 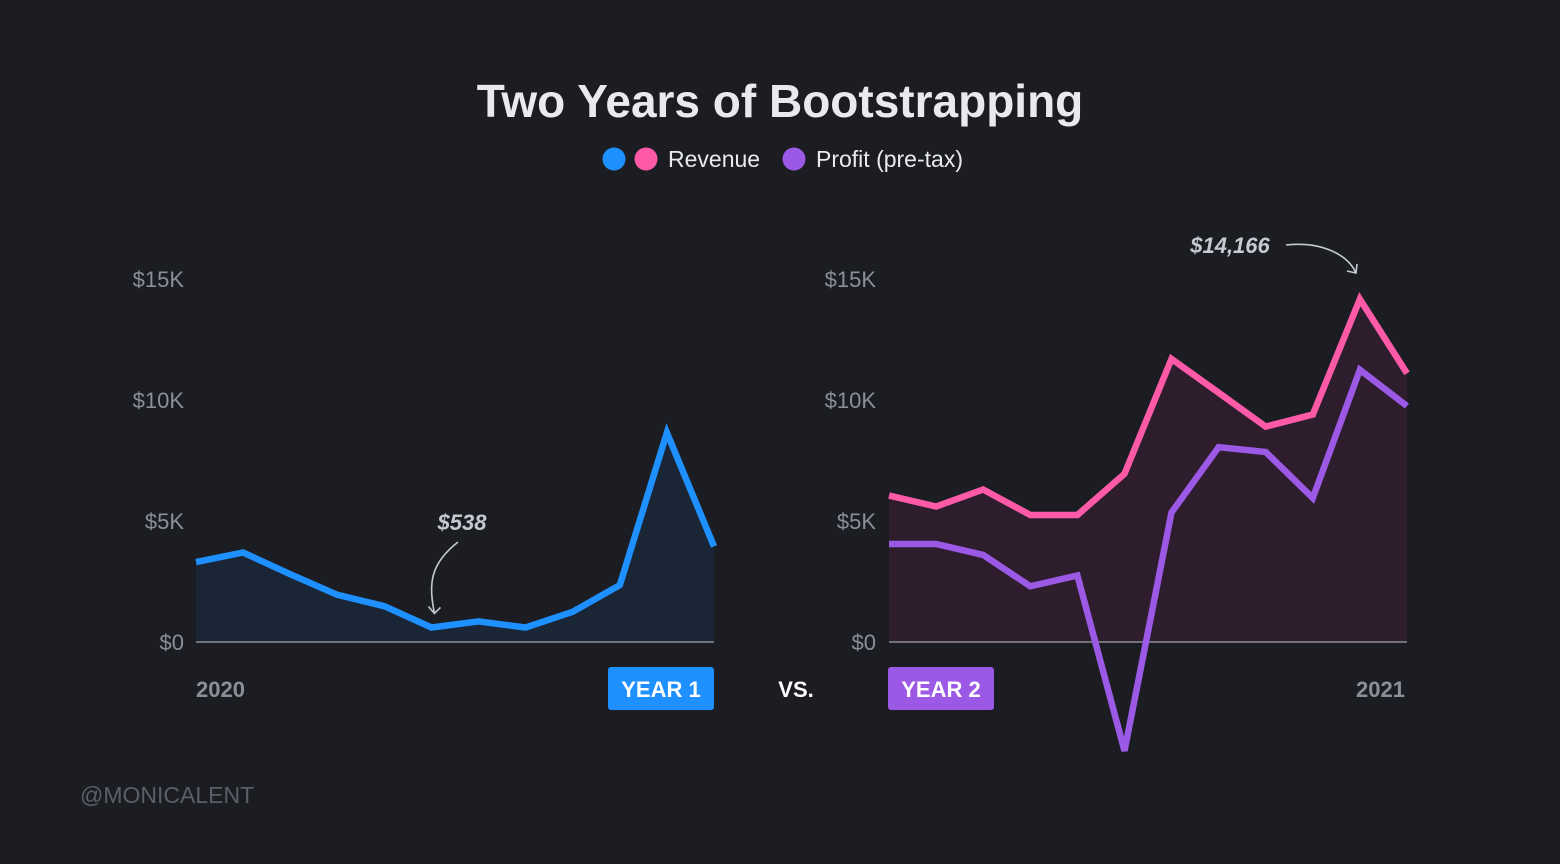 What do you see at coordinates (794, 159) in the screenshot?
I see `legend-marker-profit` at bounding box center [794, 159].